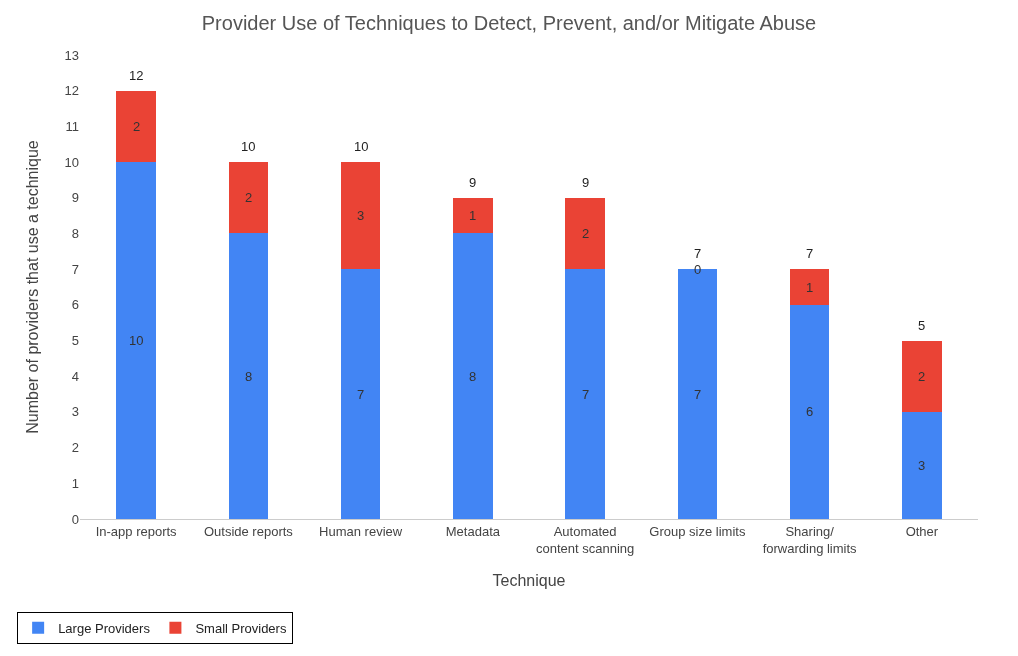  I want to click on y-tick-label: 9, so click(75, 198).